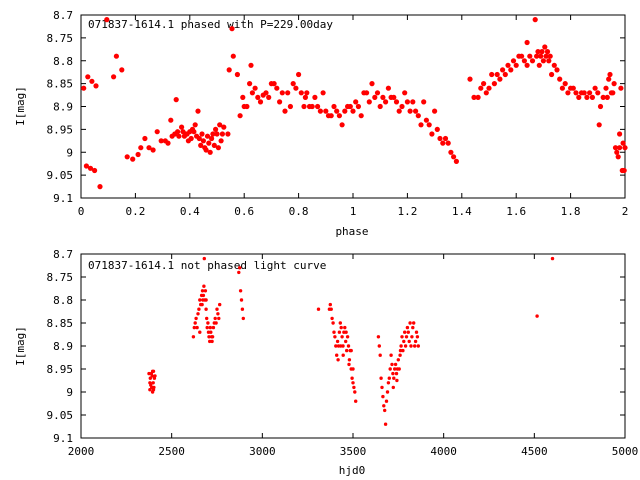 This screenshot has height=480, width=640. What do you see at coordinates (60, 129) in the screenshot?
I see `phased-y-tick-label: 8.95` at bounding box center [60, 129].